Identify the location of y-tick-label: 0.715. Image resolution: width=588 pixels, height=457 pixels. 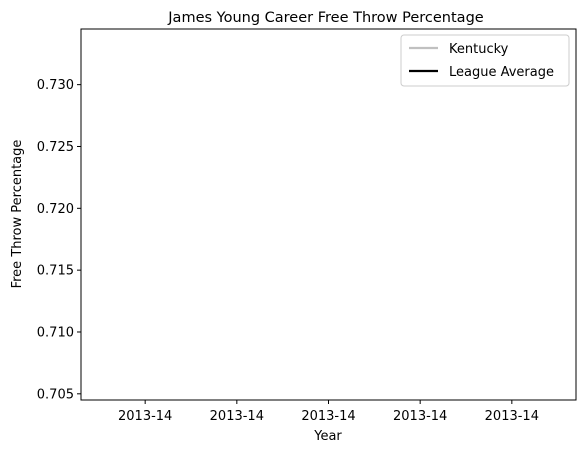
(55, 271).